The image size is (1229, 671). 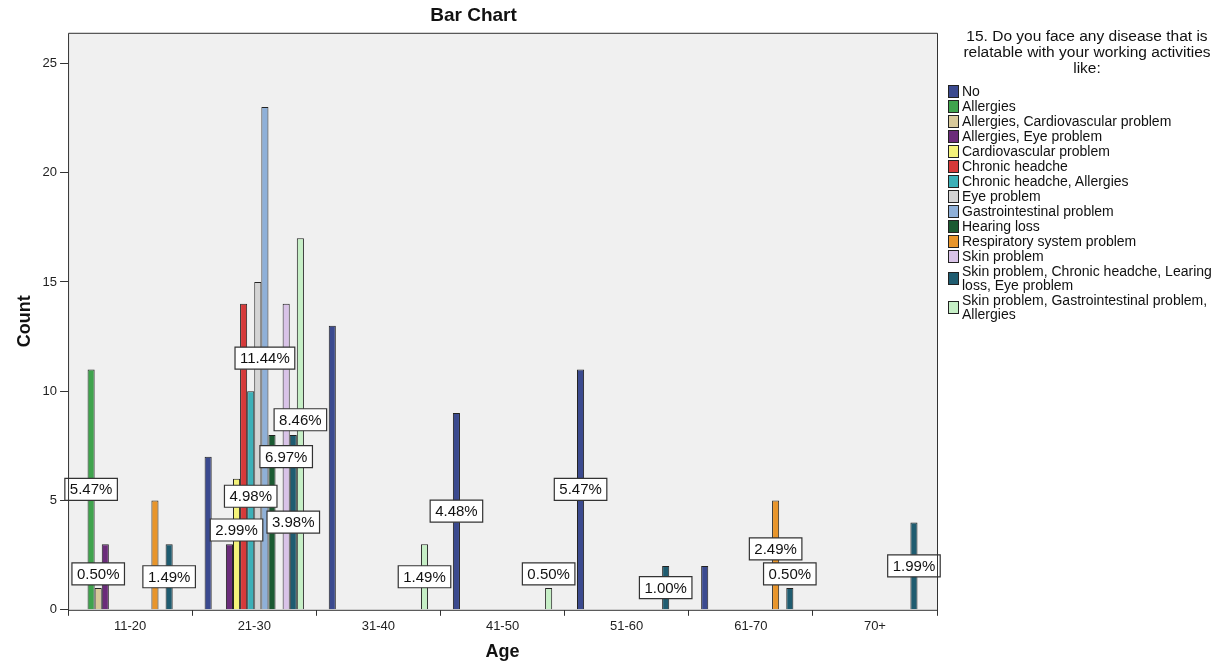 What do you see at coordinates (502, 651) in the screenshot?
I see `x-axis-title: Age` at bounding box center [502, 651].